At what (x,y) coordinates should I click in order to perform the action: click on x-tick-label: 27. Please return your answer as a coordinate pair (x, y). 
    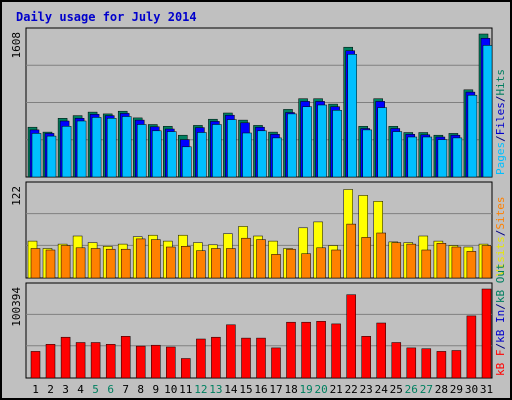
    Looking at the image, I should click on (426, 389).